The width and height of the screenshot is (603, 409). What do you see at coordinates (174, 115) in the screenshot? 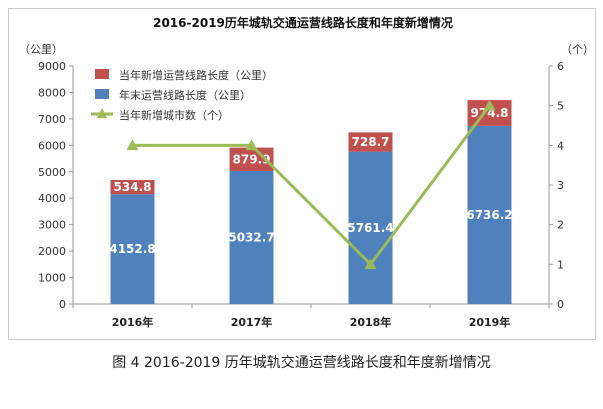
I see `legend-label: 当年新增城市数（个）` at bounding box center [174, 115].